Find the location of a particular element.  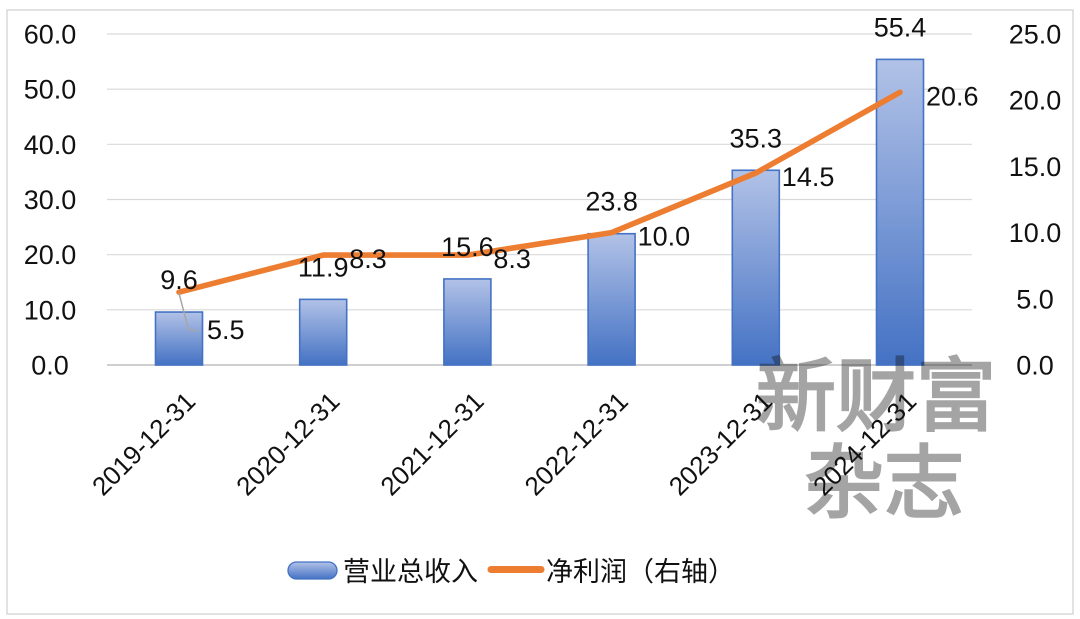

right-axis-tick-label: 10.0 is located at coordinates (1035, 233).